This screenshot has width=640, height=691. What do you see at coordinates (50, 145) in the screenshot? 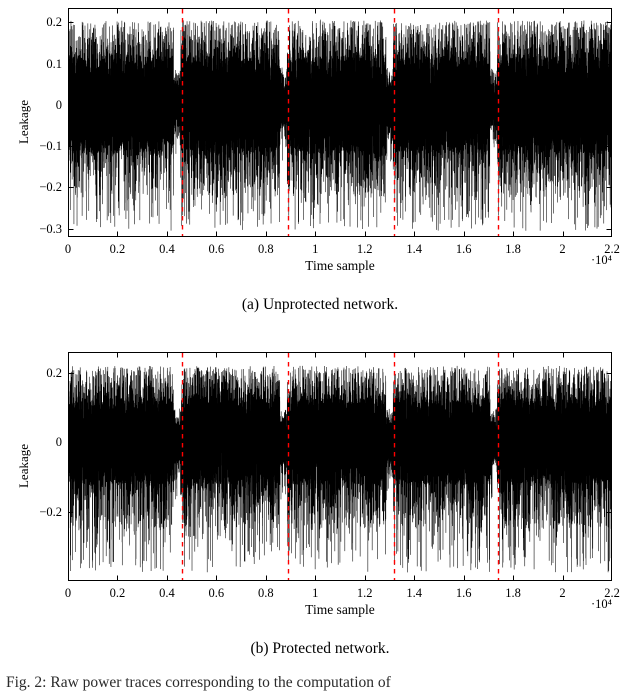
I see `y-tick-label: −0.1` at bounding box center [50, 145].